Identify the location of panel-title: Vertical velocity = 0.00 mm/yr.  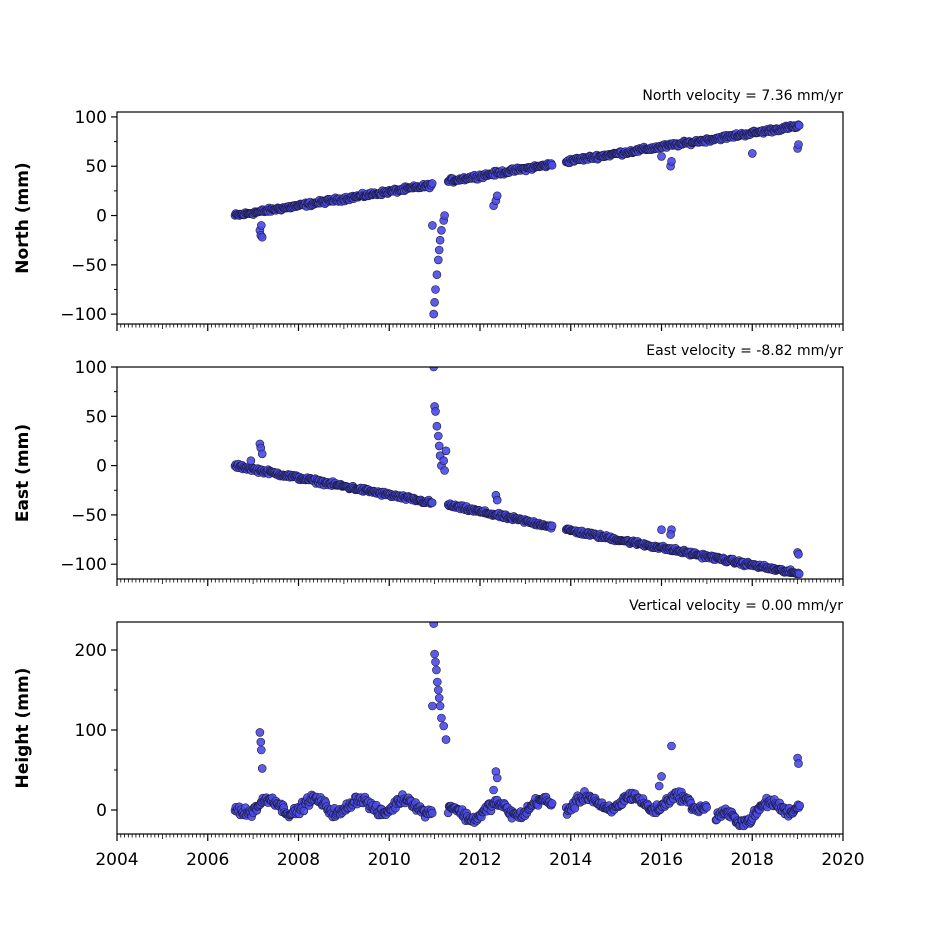
(736, 606).